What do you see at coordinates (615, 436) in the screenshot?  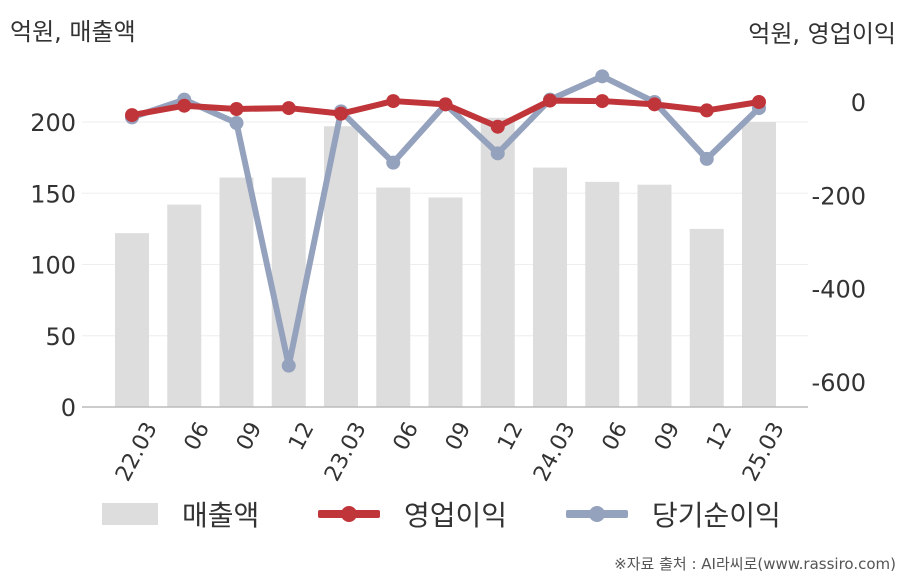 I see `x-tick-label-9: 06` at bounding box center [615, 436].